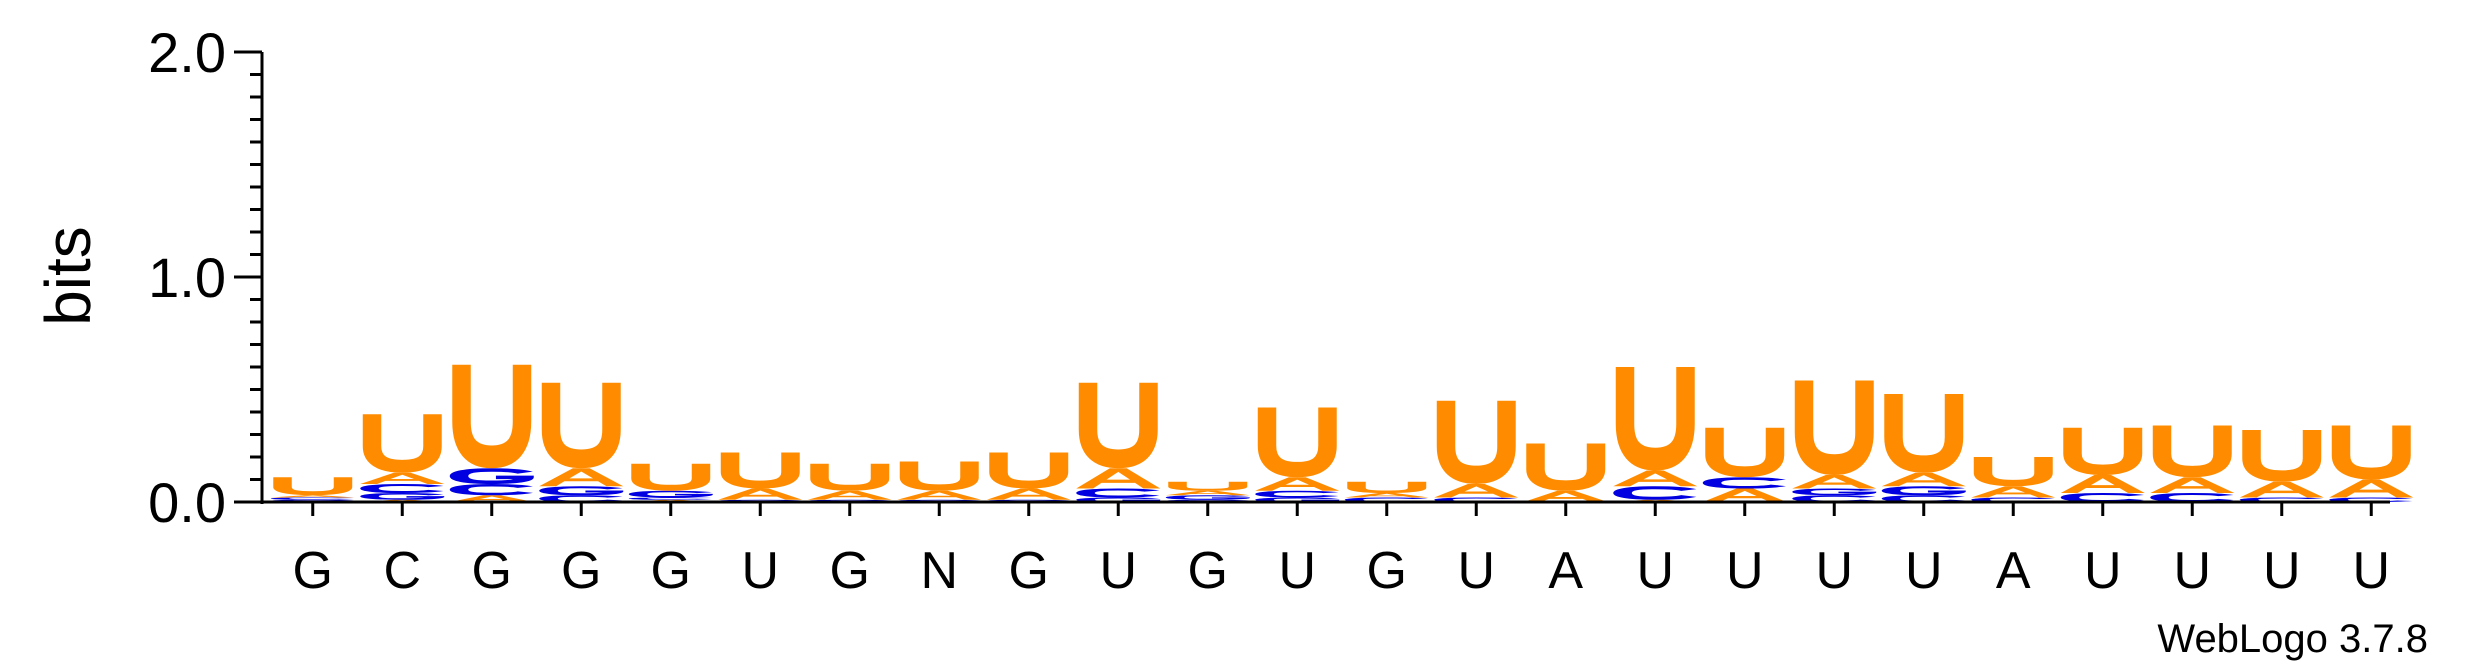 This screenshot has width=2475, height=667. I want to click on consensus-letter: N, so click(939, 571).